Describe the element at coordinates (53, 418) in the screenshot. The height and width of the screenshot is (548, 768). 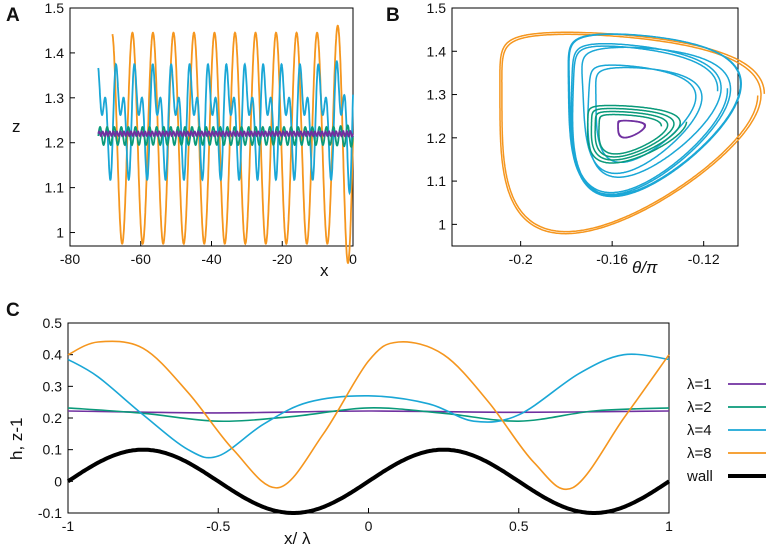
I see `y-tick-label: 0.2` at that location.